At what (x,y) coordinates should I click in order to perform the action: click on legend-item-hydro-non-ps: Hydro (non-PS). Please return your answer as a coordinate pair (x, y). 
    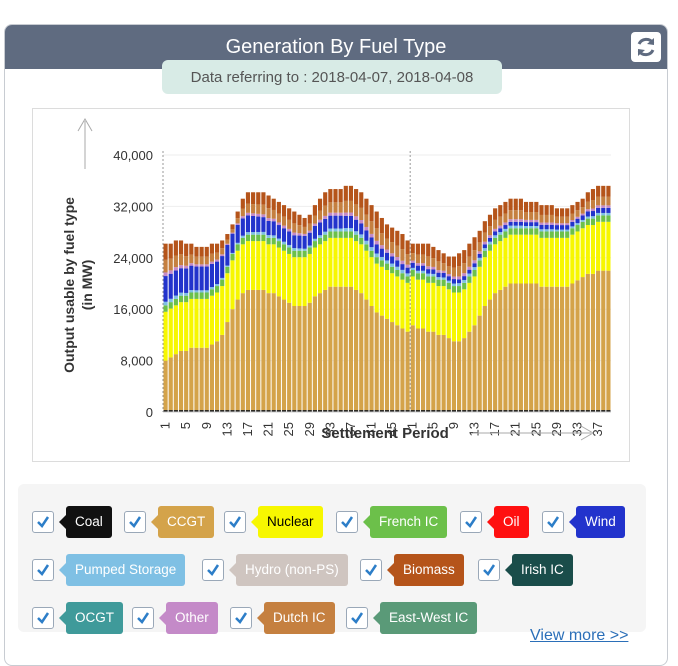
    Looking at the image, I should click on (275, 570).